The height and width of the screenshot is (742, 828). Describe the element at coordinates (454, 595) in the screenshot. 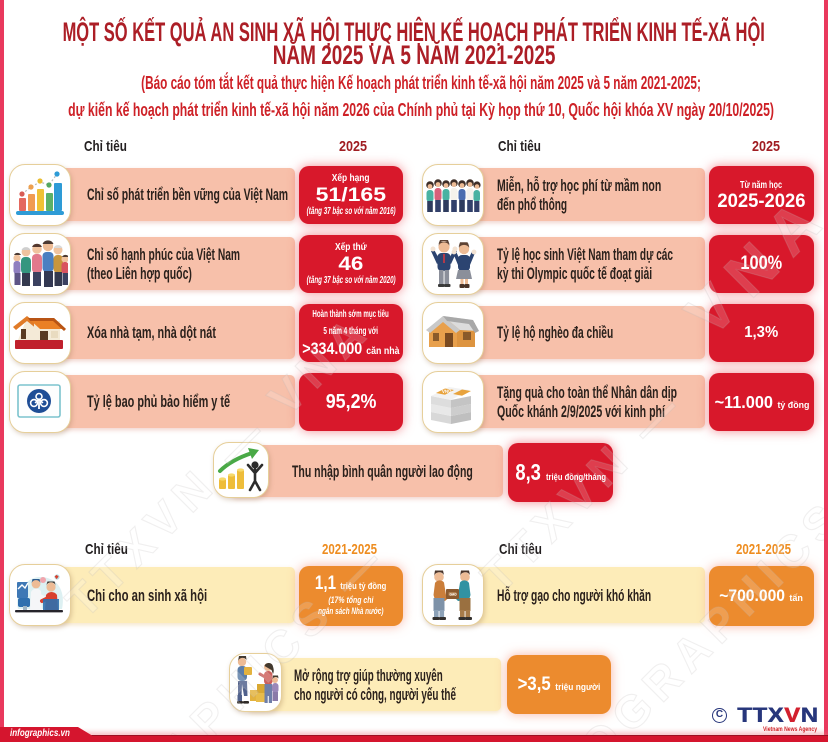

I see `svg-text: GAO` at that location.